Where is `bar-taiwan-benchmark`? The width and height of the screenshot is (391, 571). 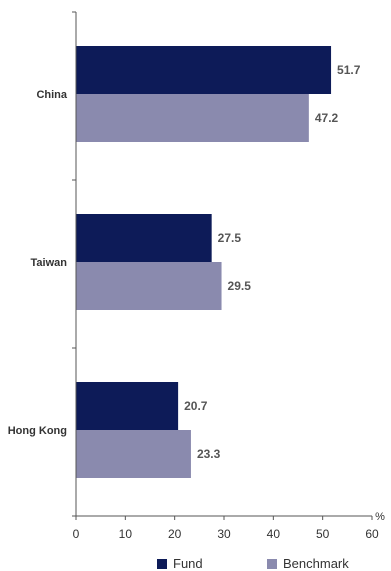
bar-taiwan-benchmark is located at coordinates (149, 286).